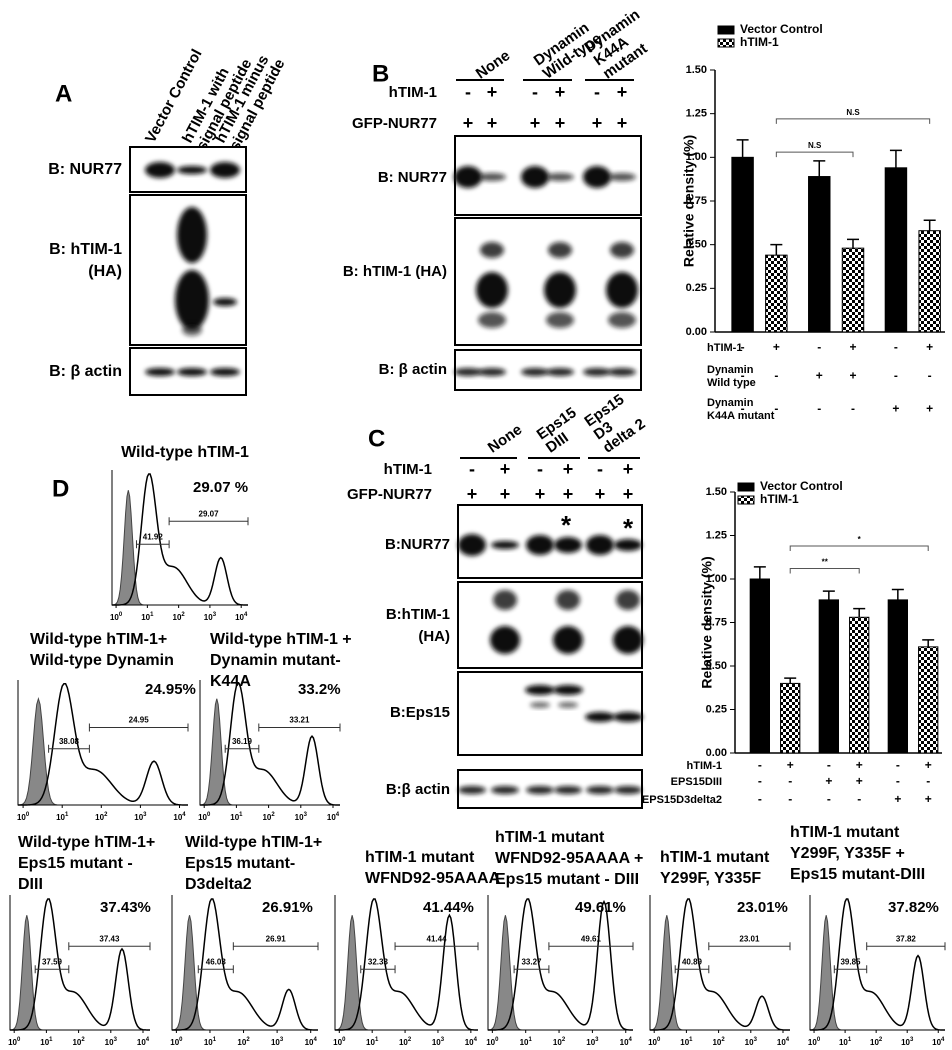 This screenshot has width=952, height=1050. What do you see at coordinates (52, 961) in the screenshot?
I see `gate-label: 37.59` at bounding box center [52, 961].